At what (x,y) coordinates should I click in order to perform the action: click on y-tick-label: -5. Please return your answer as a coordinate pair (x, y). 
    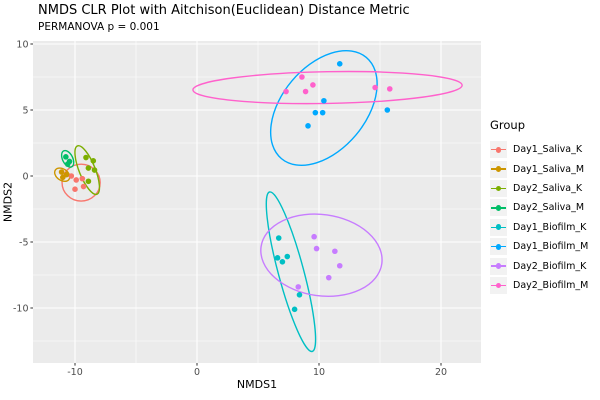
    Looking at the image, I should click on (23, 242).